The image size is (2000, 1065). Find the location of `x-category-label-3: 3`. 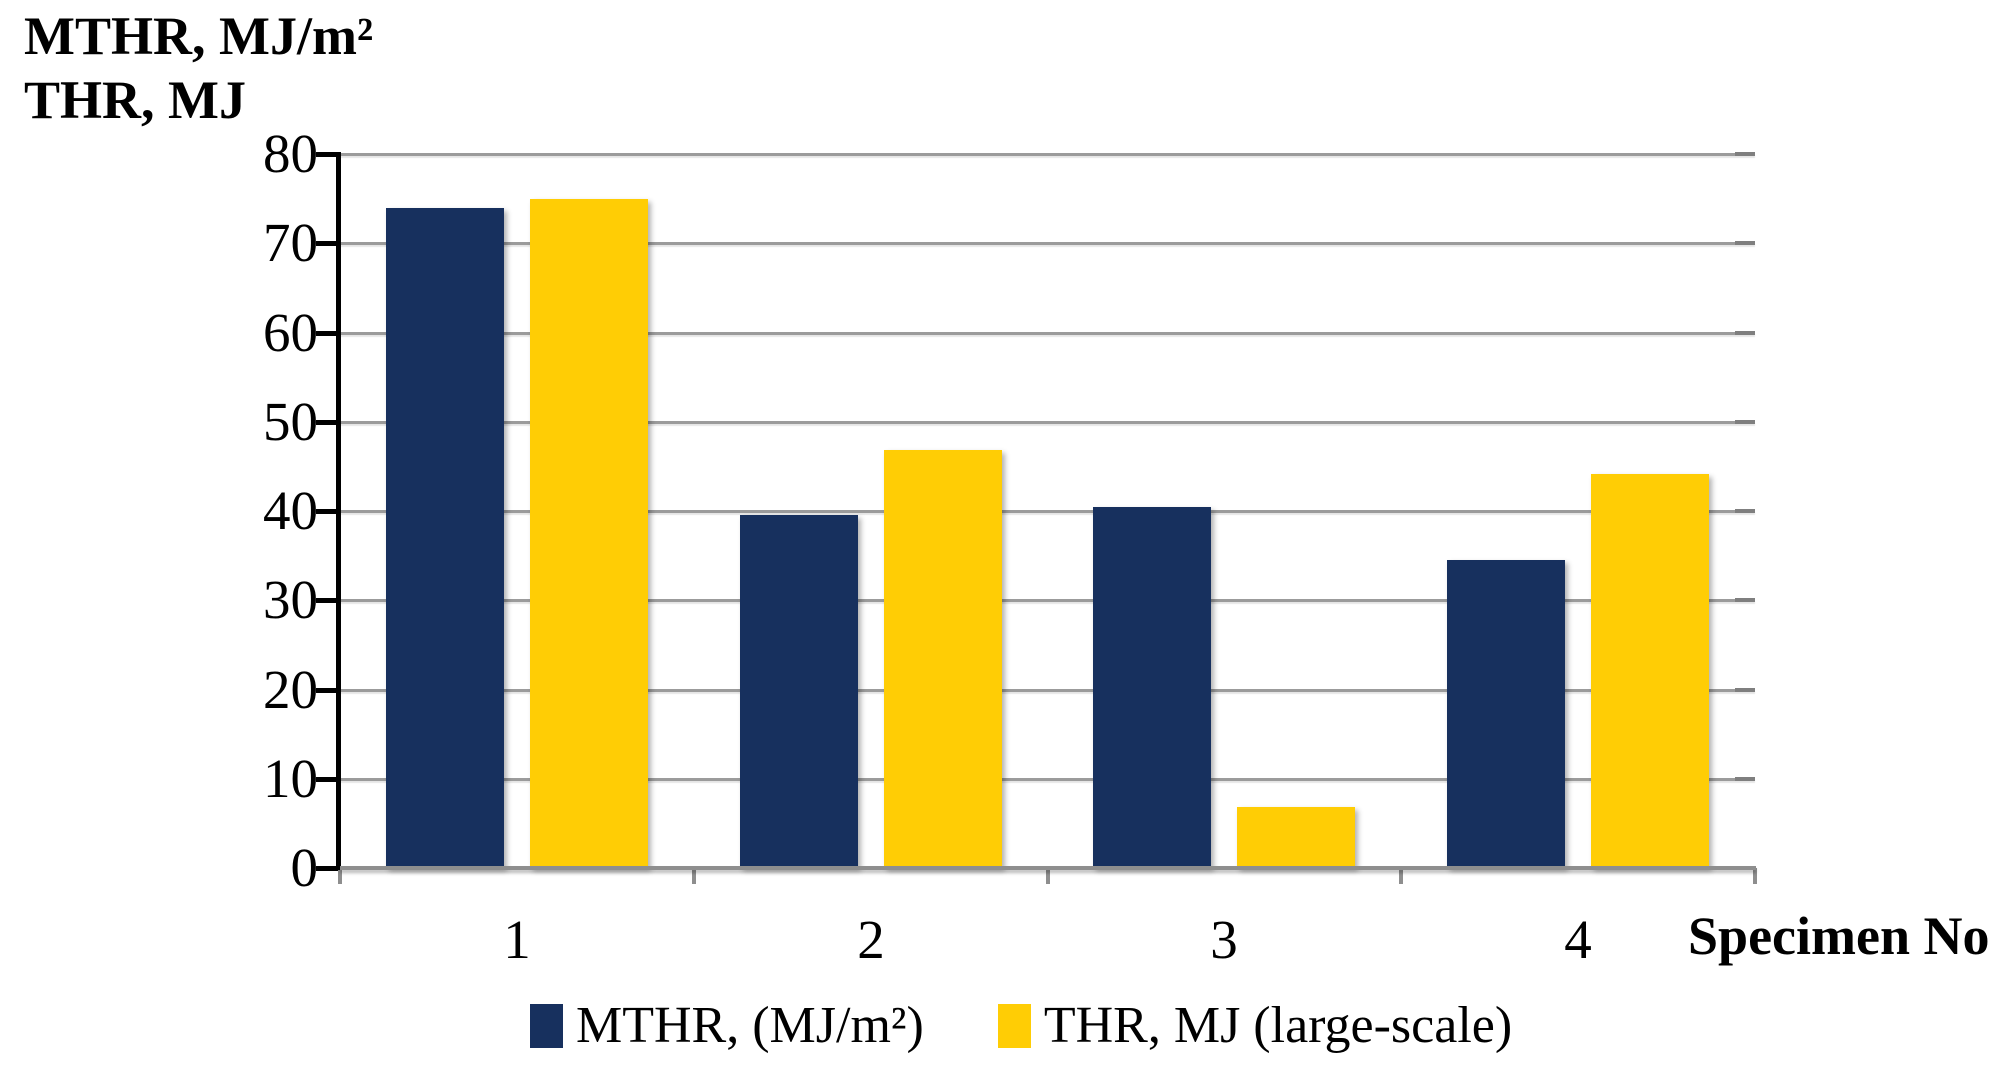

x-category-label-3: 3 is located at coordinates (1224, 939).